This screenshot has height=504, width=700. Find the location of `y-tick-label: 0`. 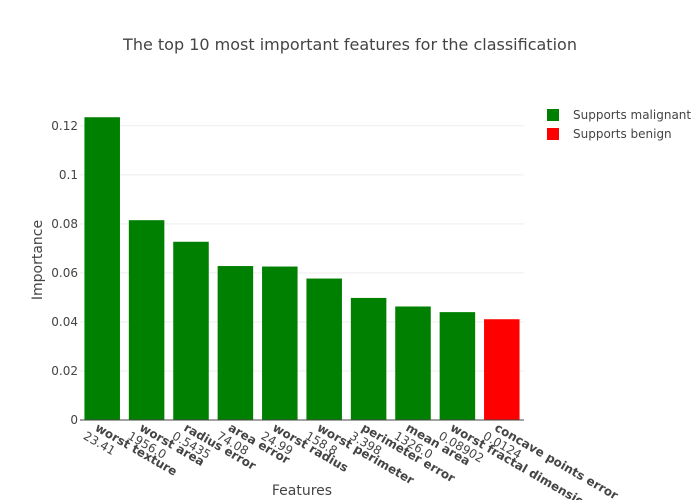

y-tick-label: 0 is located at coordinates (74, 420).